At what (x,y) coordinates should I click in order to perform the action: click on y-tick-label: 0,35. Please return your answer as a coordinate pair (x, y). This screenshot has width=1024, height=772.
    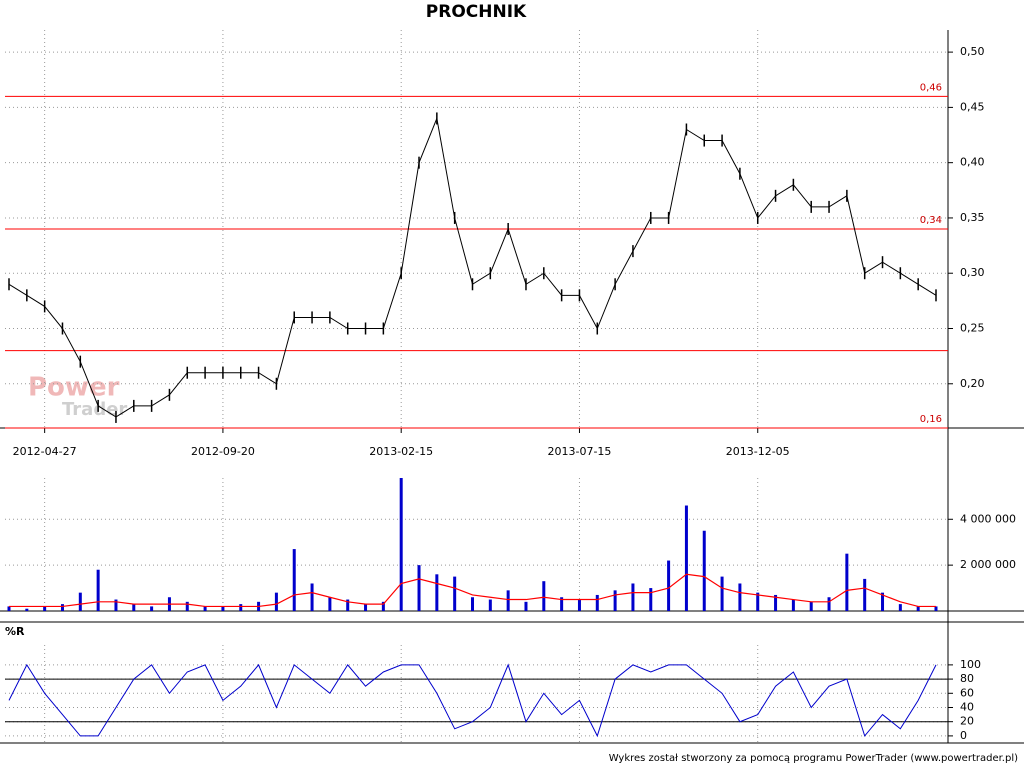
    Looking at the image, I should click on (972, 217).